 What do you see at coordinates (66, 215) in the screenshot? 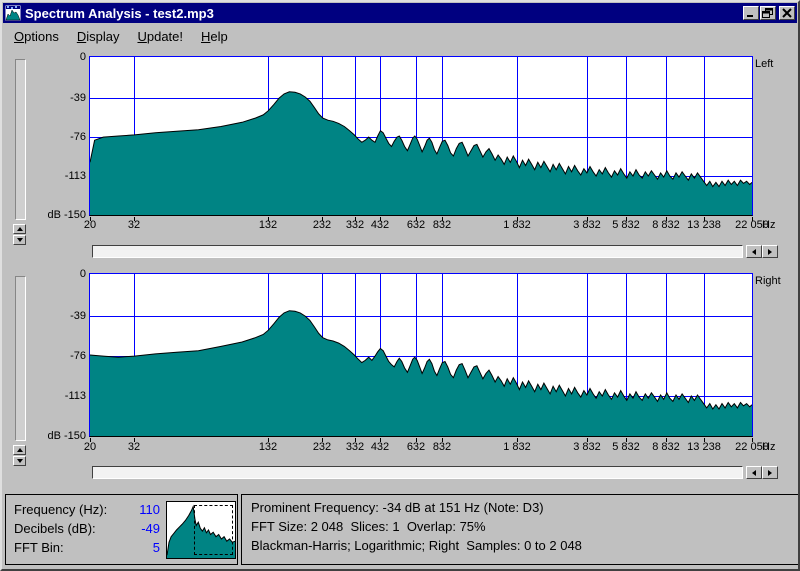
I see `y-tick-label-left: dB -150` at bounding box center [66, 215].